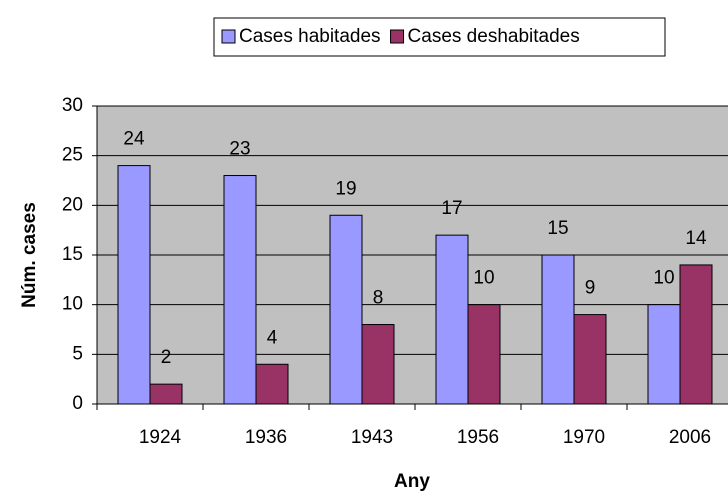  Describe the element at coordinates (134, 139) in the screenshot. I see `data-label: 24` at that location.